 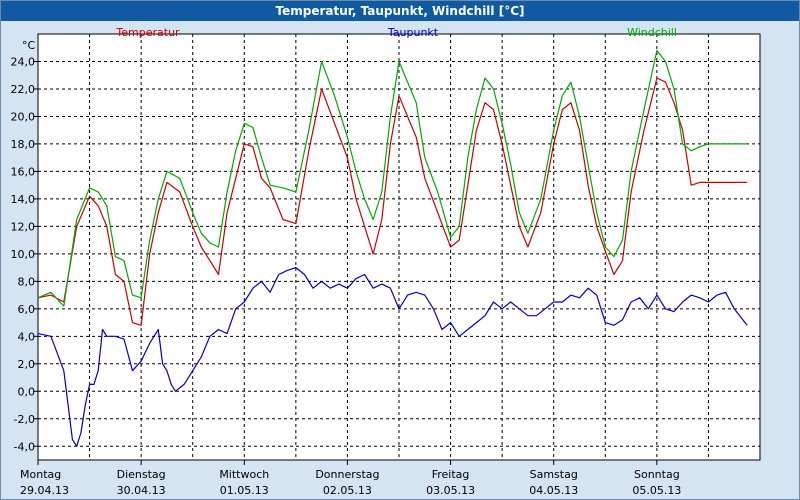 I want to click on y-tick-label: -2,0, so click(x=24, y=419).